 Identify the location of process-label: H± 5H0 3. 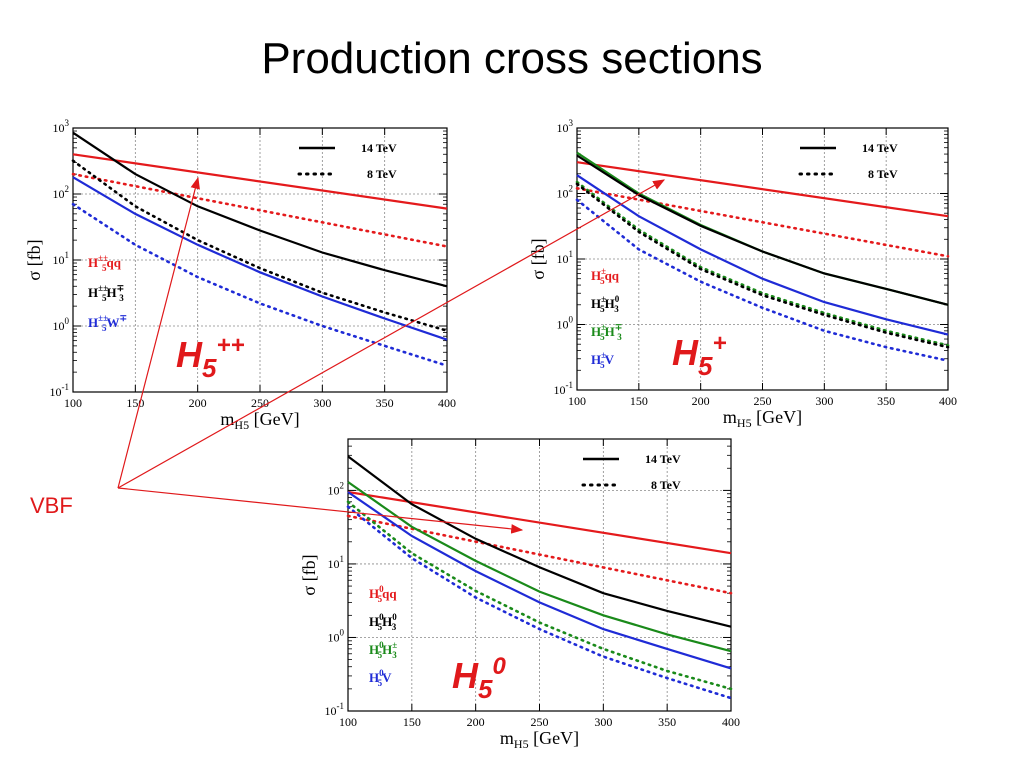
(605, 304).